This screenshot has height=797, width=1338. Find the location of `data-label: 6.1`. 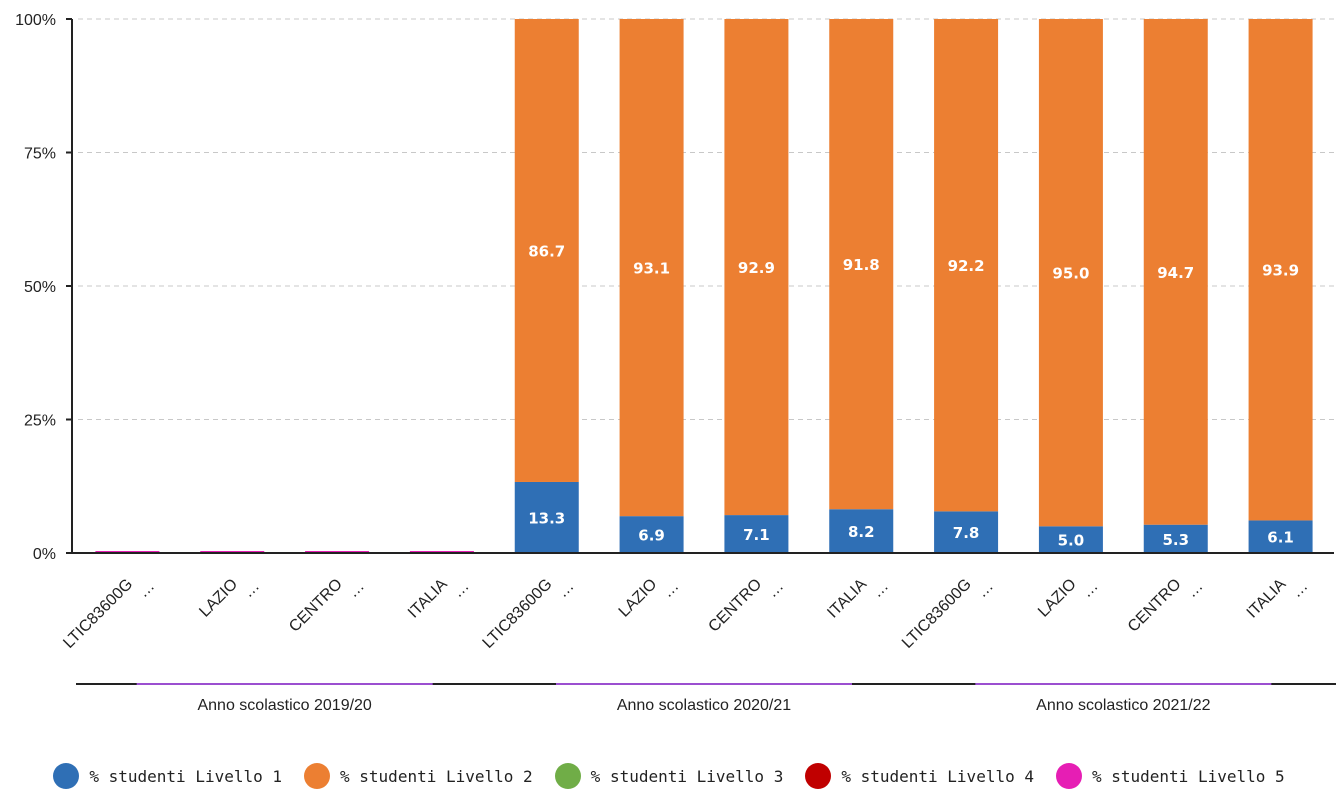

data-label: 6.1 is located at coordinates (1280, 538).